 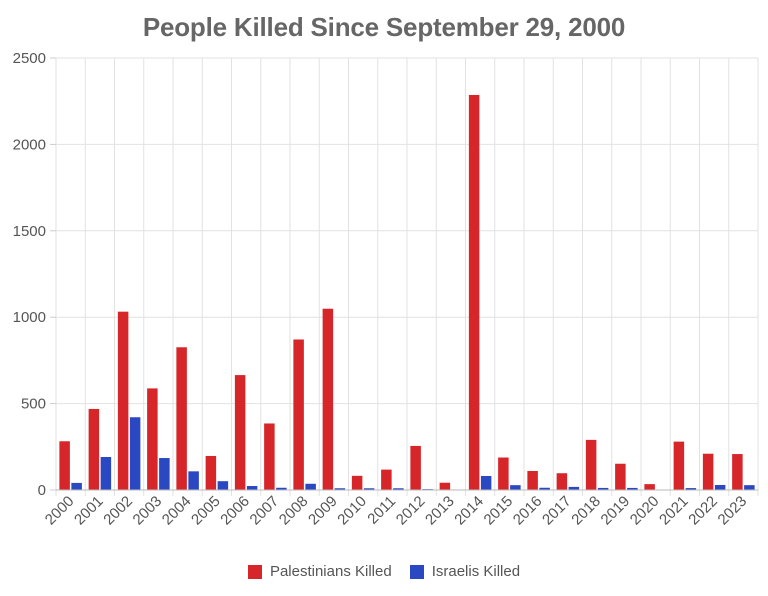 I want to click on y-tick-label: 500, so click(x=33, y=404).